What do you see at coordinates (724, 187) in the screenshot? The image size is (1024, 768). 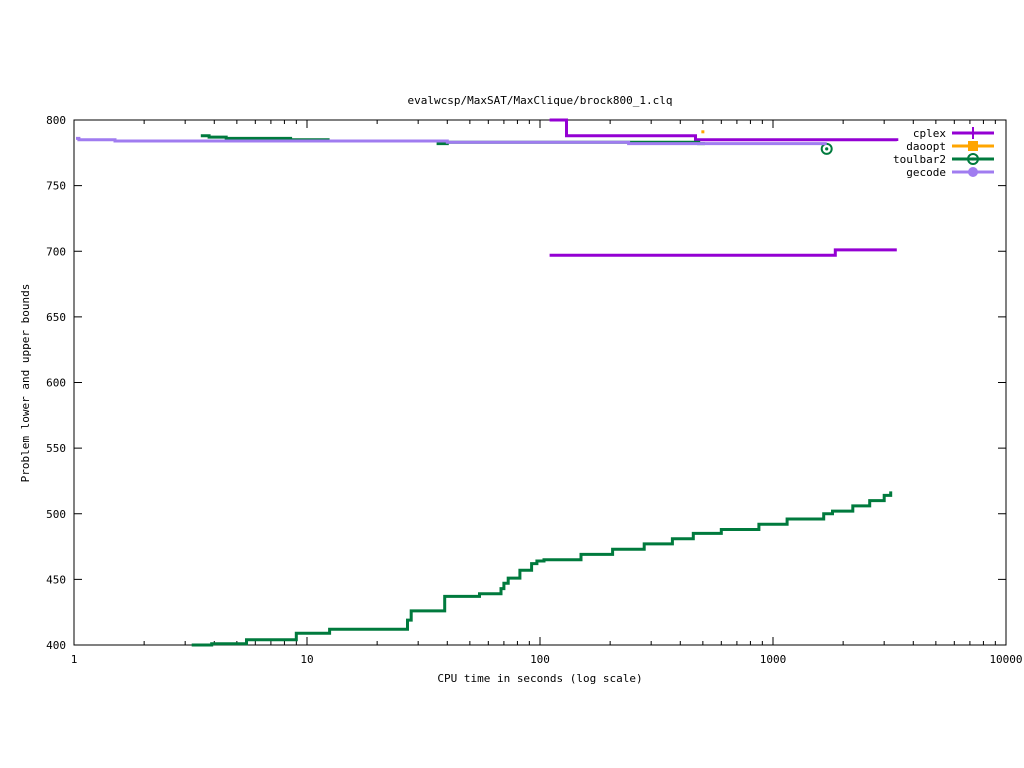 I see `series-cplex` at bounding box center [724, 187].